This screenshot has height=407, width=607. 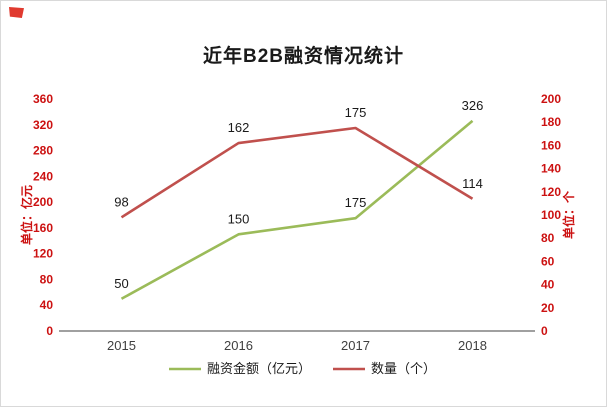 I want to click on legend-label: 融资金额（亿元）, so click(x=259, y=368).